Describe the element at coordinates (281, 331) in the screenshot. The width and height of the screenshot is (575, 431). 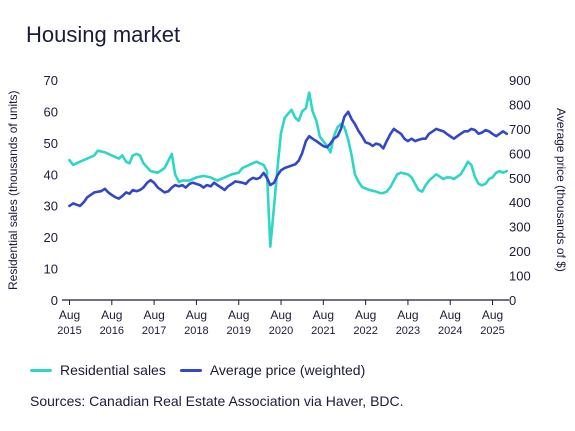
I see `x-tick-label-year: 2020` at that location.